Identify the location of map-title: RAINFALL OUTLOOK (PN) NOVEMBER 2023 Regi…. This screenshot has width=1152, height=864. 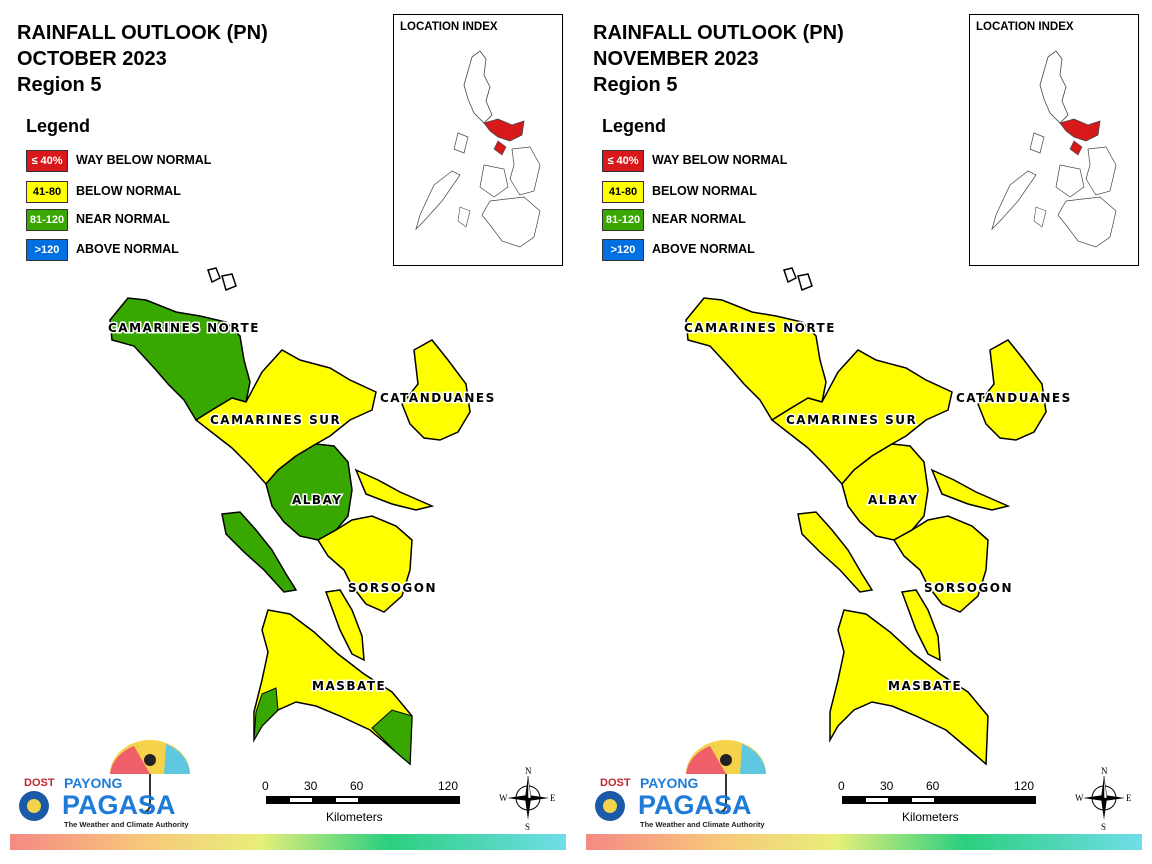
(718, 59).